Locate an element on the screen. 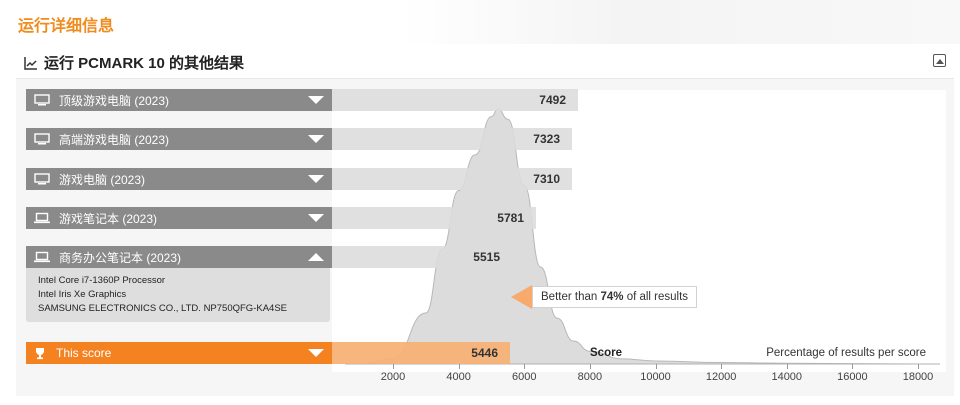 The image size is (960, 405). row-label-text: 高端游戏电脑 (2023) is located at coordinates (114, 139).